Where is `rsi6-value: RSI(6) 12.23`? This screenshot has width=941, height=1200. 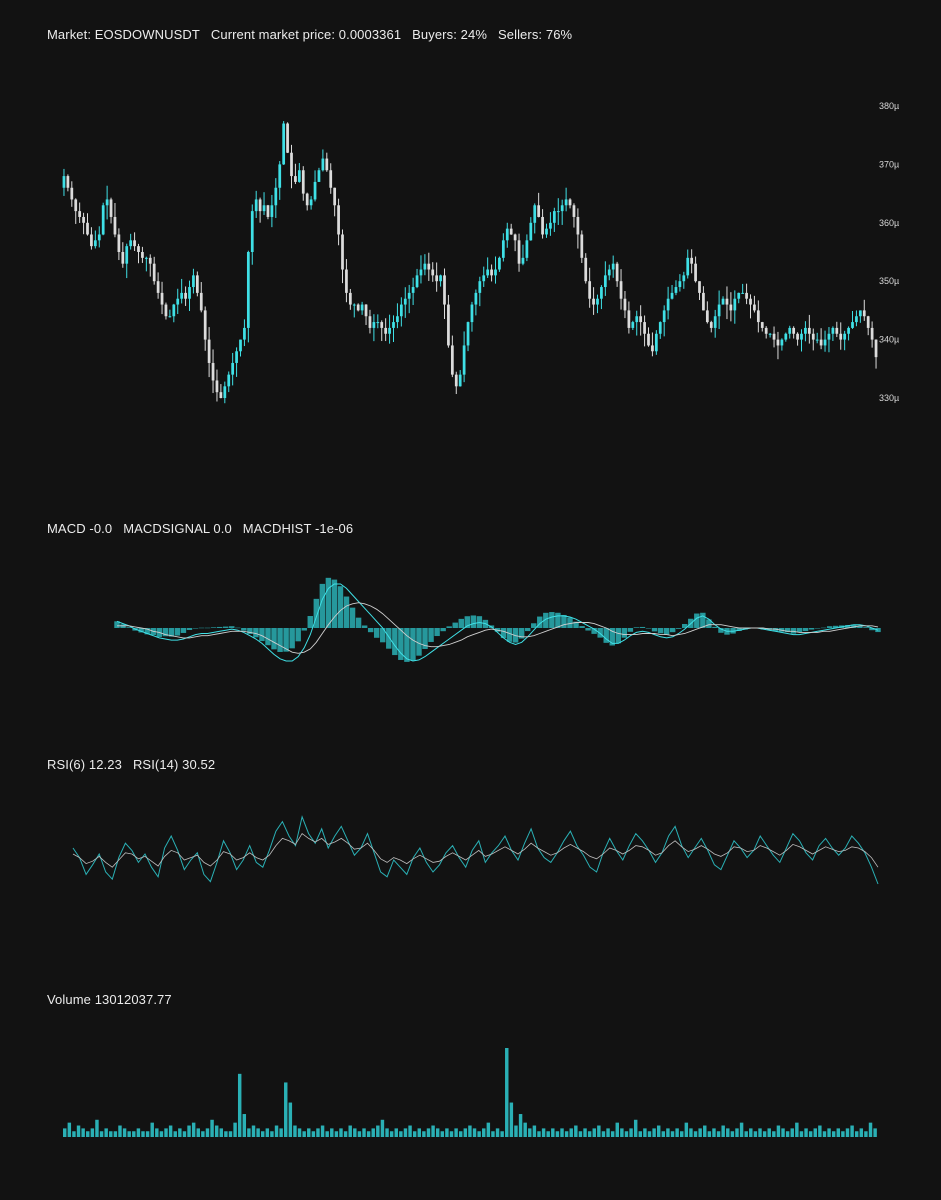 rsi6-value: RSI(6) 12.23 is located at coordinates (84, 764).